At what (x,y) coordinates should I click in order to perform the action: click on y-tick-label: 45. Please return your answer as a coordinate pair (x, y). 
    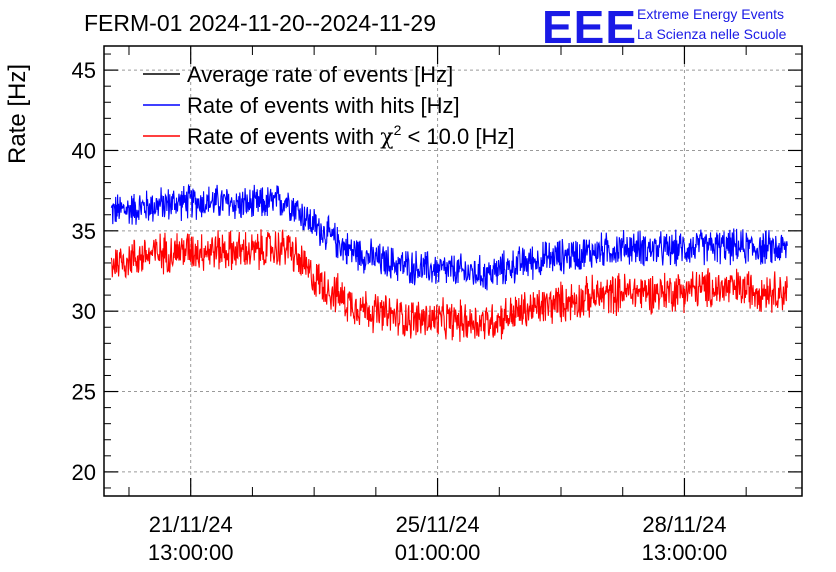
    Looking at the image, I should click on (84, 70).